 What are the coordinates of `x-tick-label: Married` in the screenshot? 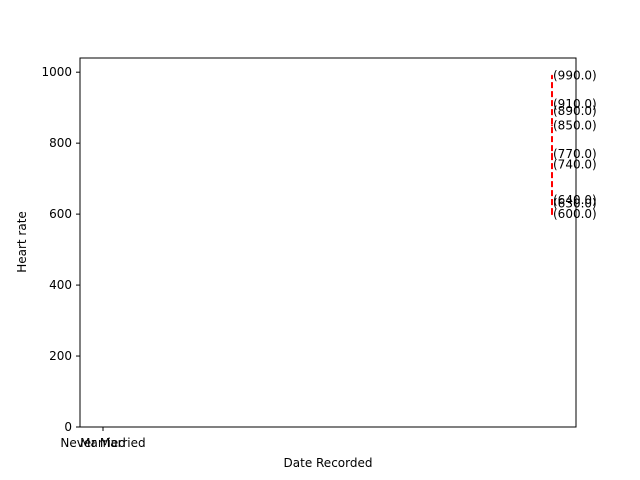 It's located at (103, 443).